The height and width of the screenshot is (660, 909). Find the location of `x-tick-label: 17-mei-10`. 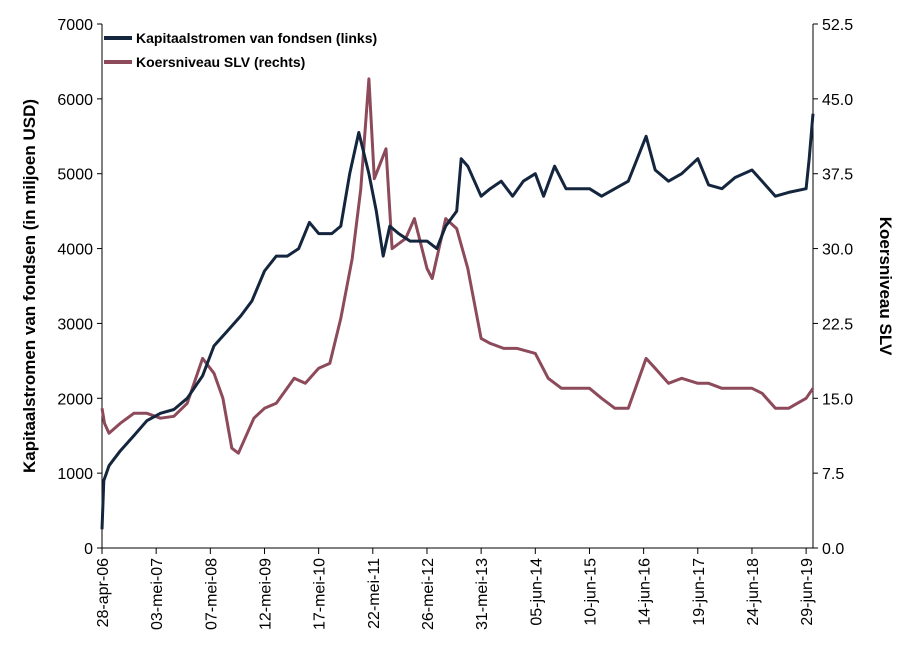

x-tick-label: 17-mei-10 is located at coordinates (320, 594).